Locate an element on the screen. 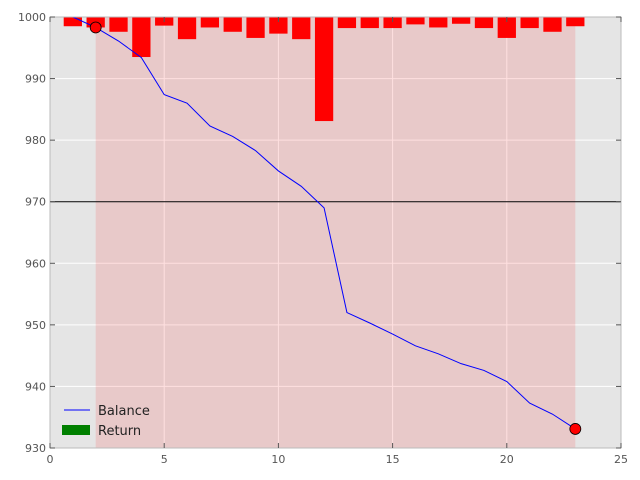 Image resolution: width=640 pixels, height=480 pixels. x-tick-label: 10 is located at coordinates (278, 459).